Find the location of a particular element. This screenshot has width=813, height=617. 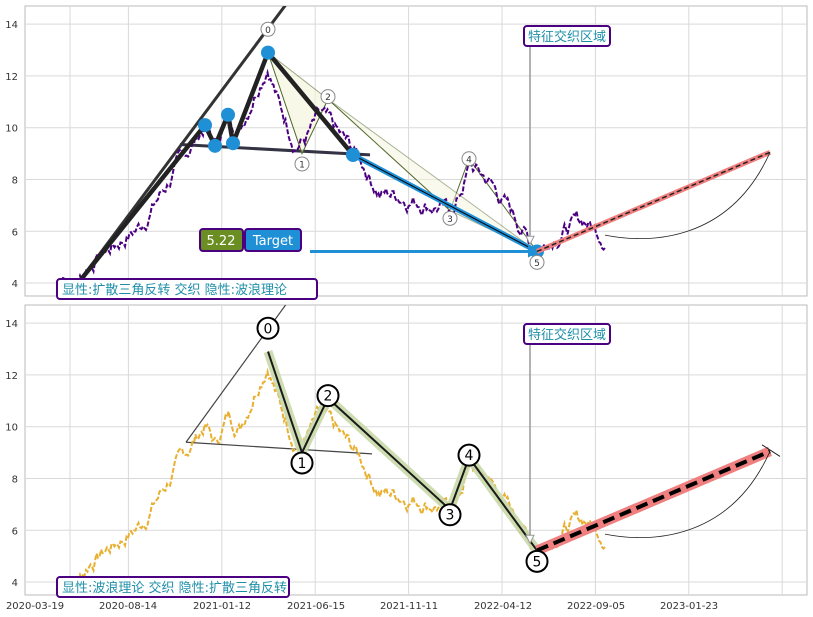

x-tick-label: 2021-01-12 is located at coordinates (222, 606).